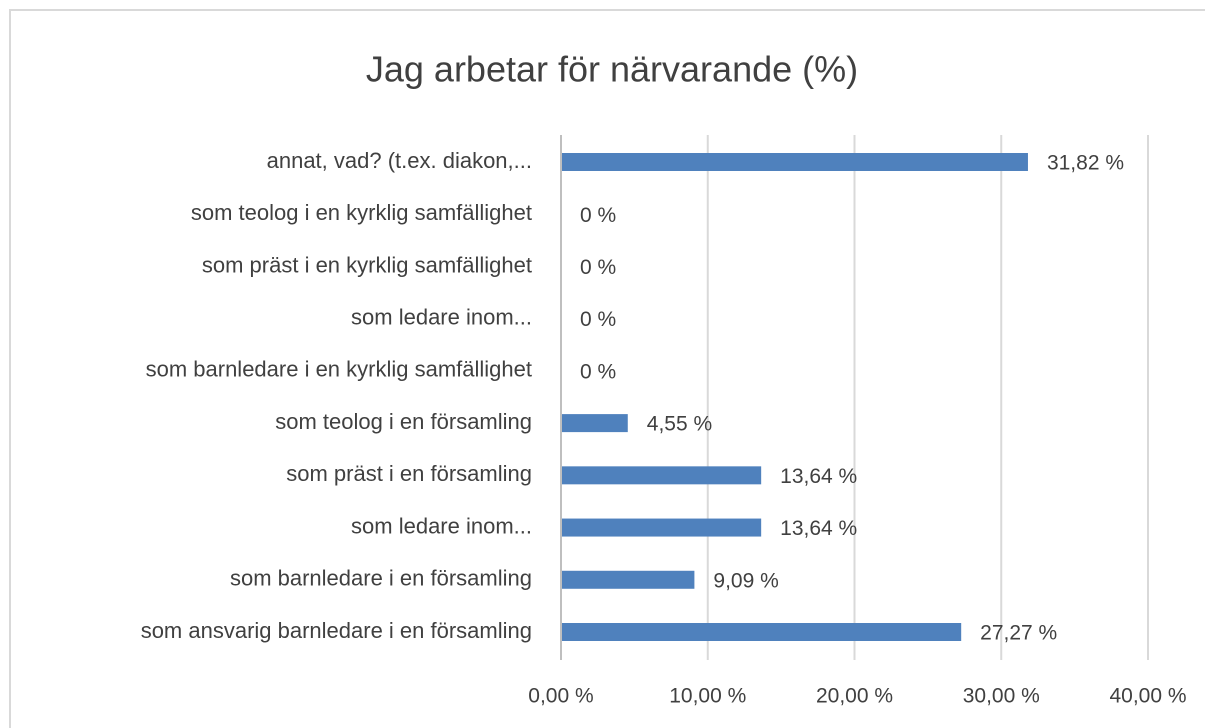 This screenshot has height=728, width=1205. Describe the element at coordinates (409, 473) in the screenshot. I see `y-tick-label: som präst i en församling` at that location.